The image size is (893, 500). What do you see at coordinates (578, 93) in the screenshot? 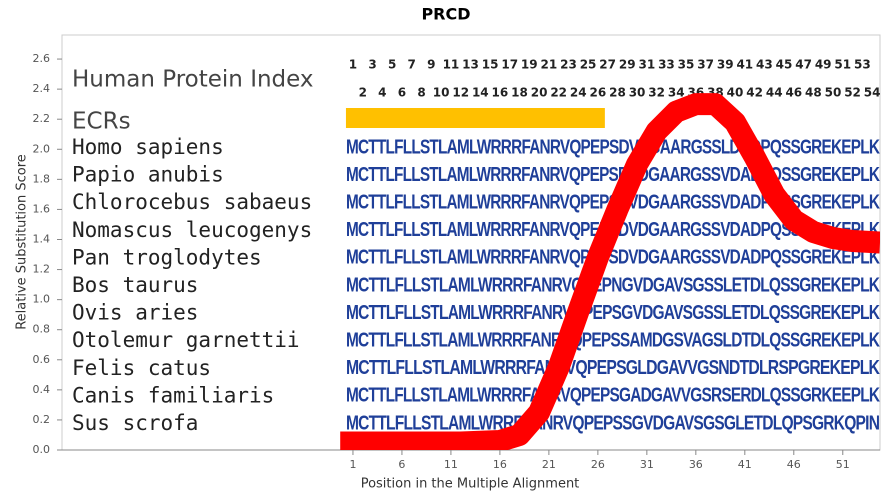
I see `index-number: 24` at bounding box center [578, 93].